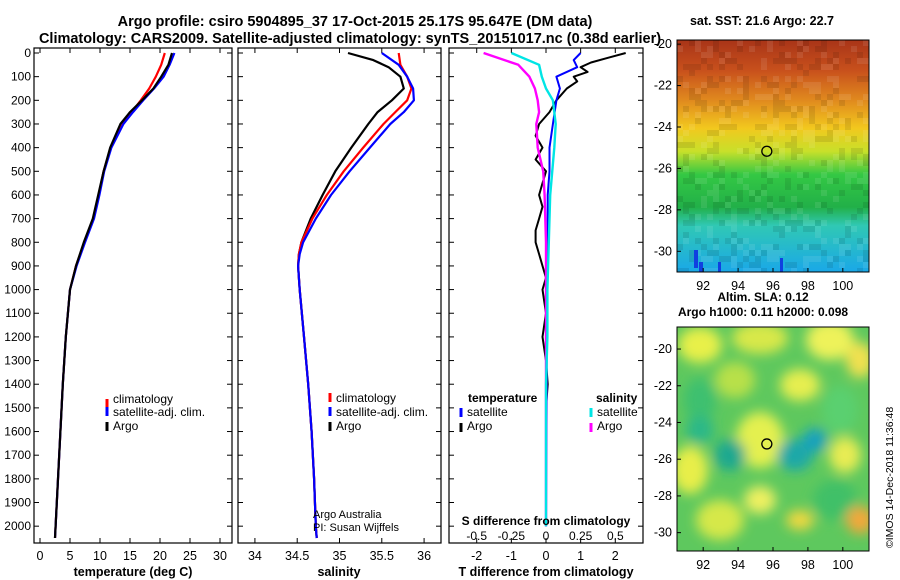 This screenshot has height=580, width=900. Describe the element at coordinates (133, 572) in the screenshot. I see `temperature-xlabel: temperature (deg C)` at that location.